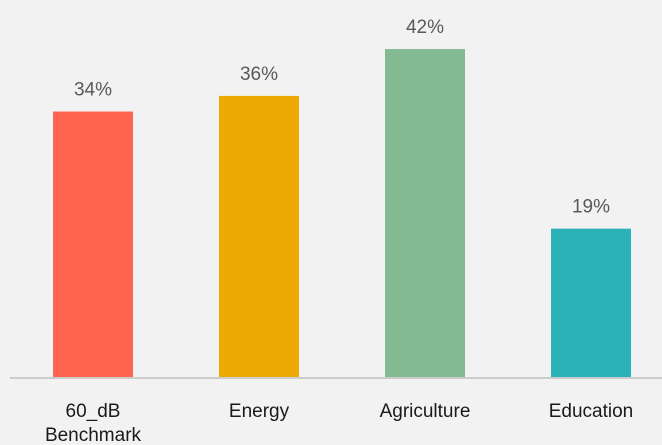 The image size is (662, 445). Describe the element at coordinates (93, 90) in the screenshot. I see `value-label-0: 34%` at that location.